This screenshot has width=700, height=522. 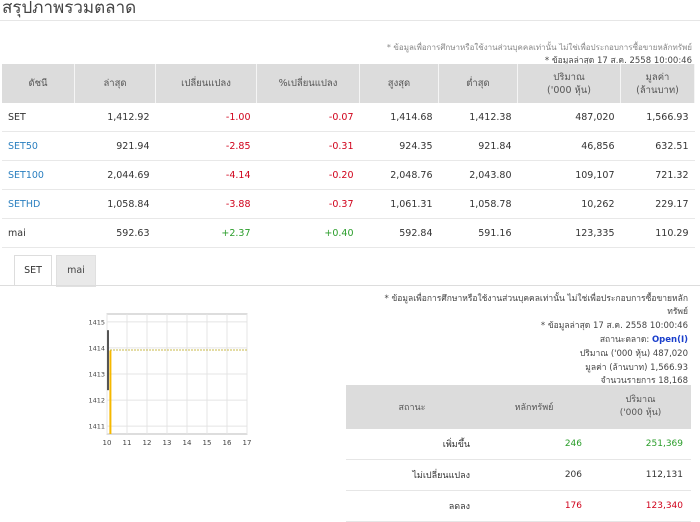 I want to click on info-last-update: * ข้อมูลล่าสุด 17 ส.ค. 2558 10:00:46, so click(x=614, y=326).